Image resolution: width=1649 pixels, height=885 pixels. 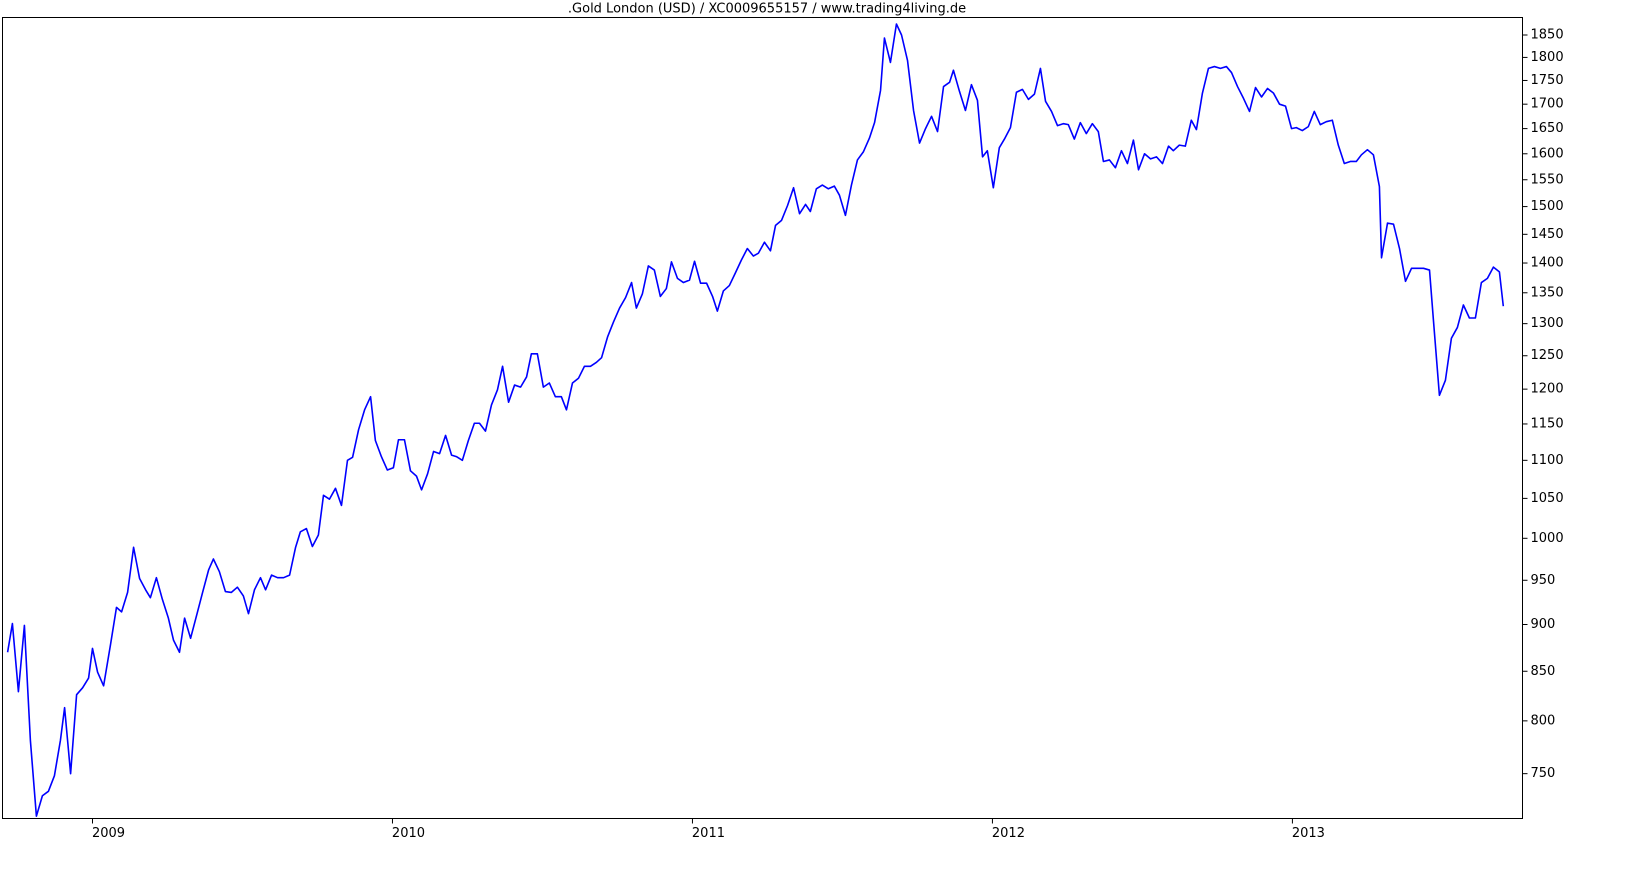 What do you see at coordinates (1547, 35) in the screenshot?
I see `y-tick-label: 1850` at bounding box center [1547, 35].